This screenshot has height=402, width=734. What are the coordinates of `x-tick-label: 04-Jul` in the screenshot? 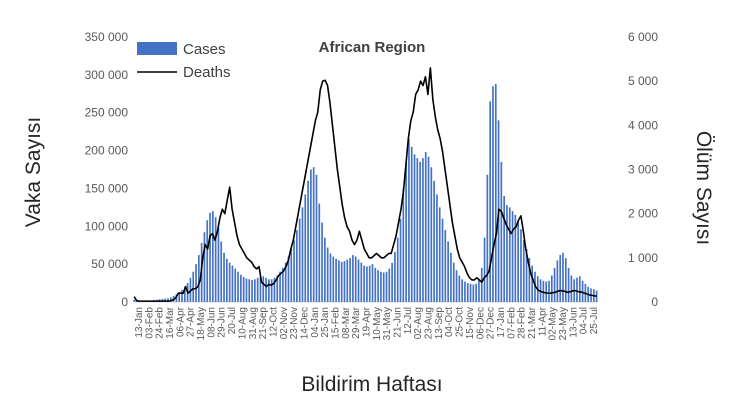 It's located at (584, 320).